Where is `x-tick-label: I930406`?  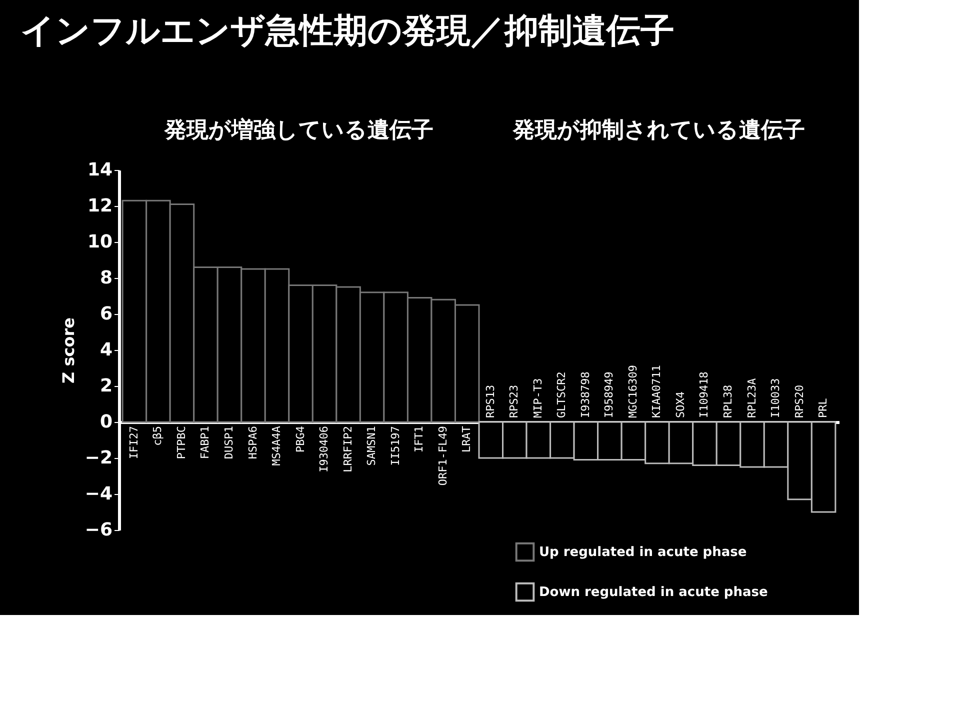
x-tick-label: I930406 is located at coordinates (324, 449).